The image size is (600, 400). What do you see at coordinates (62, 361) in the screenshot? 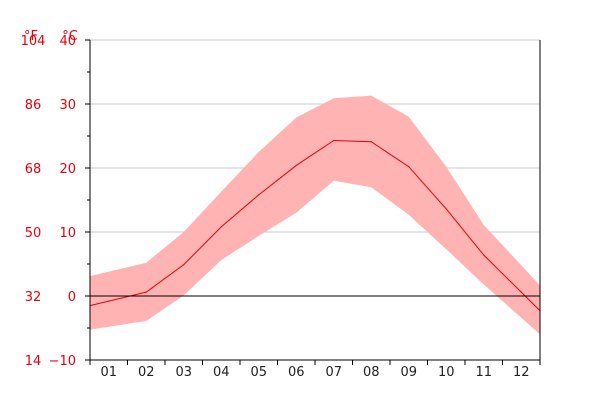
I see `y-label-celsius: −10` at bounding box center [62, 361].